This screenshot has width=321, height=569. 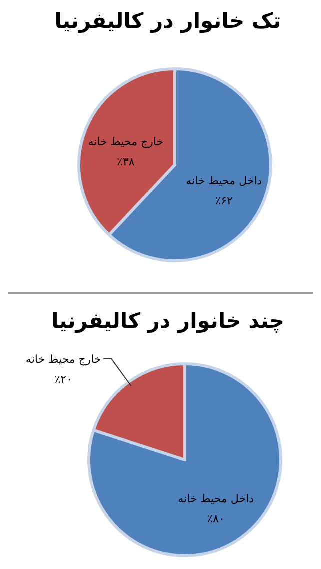 I want to click on data-label: ٪۳۸, so click(x=126, y=162).